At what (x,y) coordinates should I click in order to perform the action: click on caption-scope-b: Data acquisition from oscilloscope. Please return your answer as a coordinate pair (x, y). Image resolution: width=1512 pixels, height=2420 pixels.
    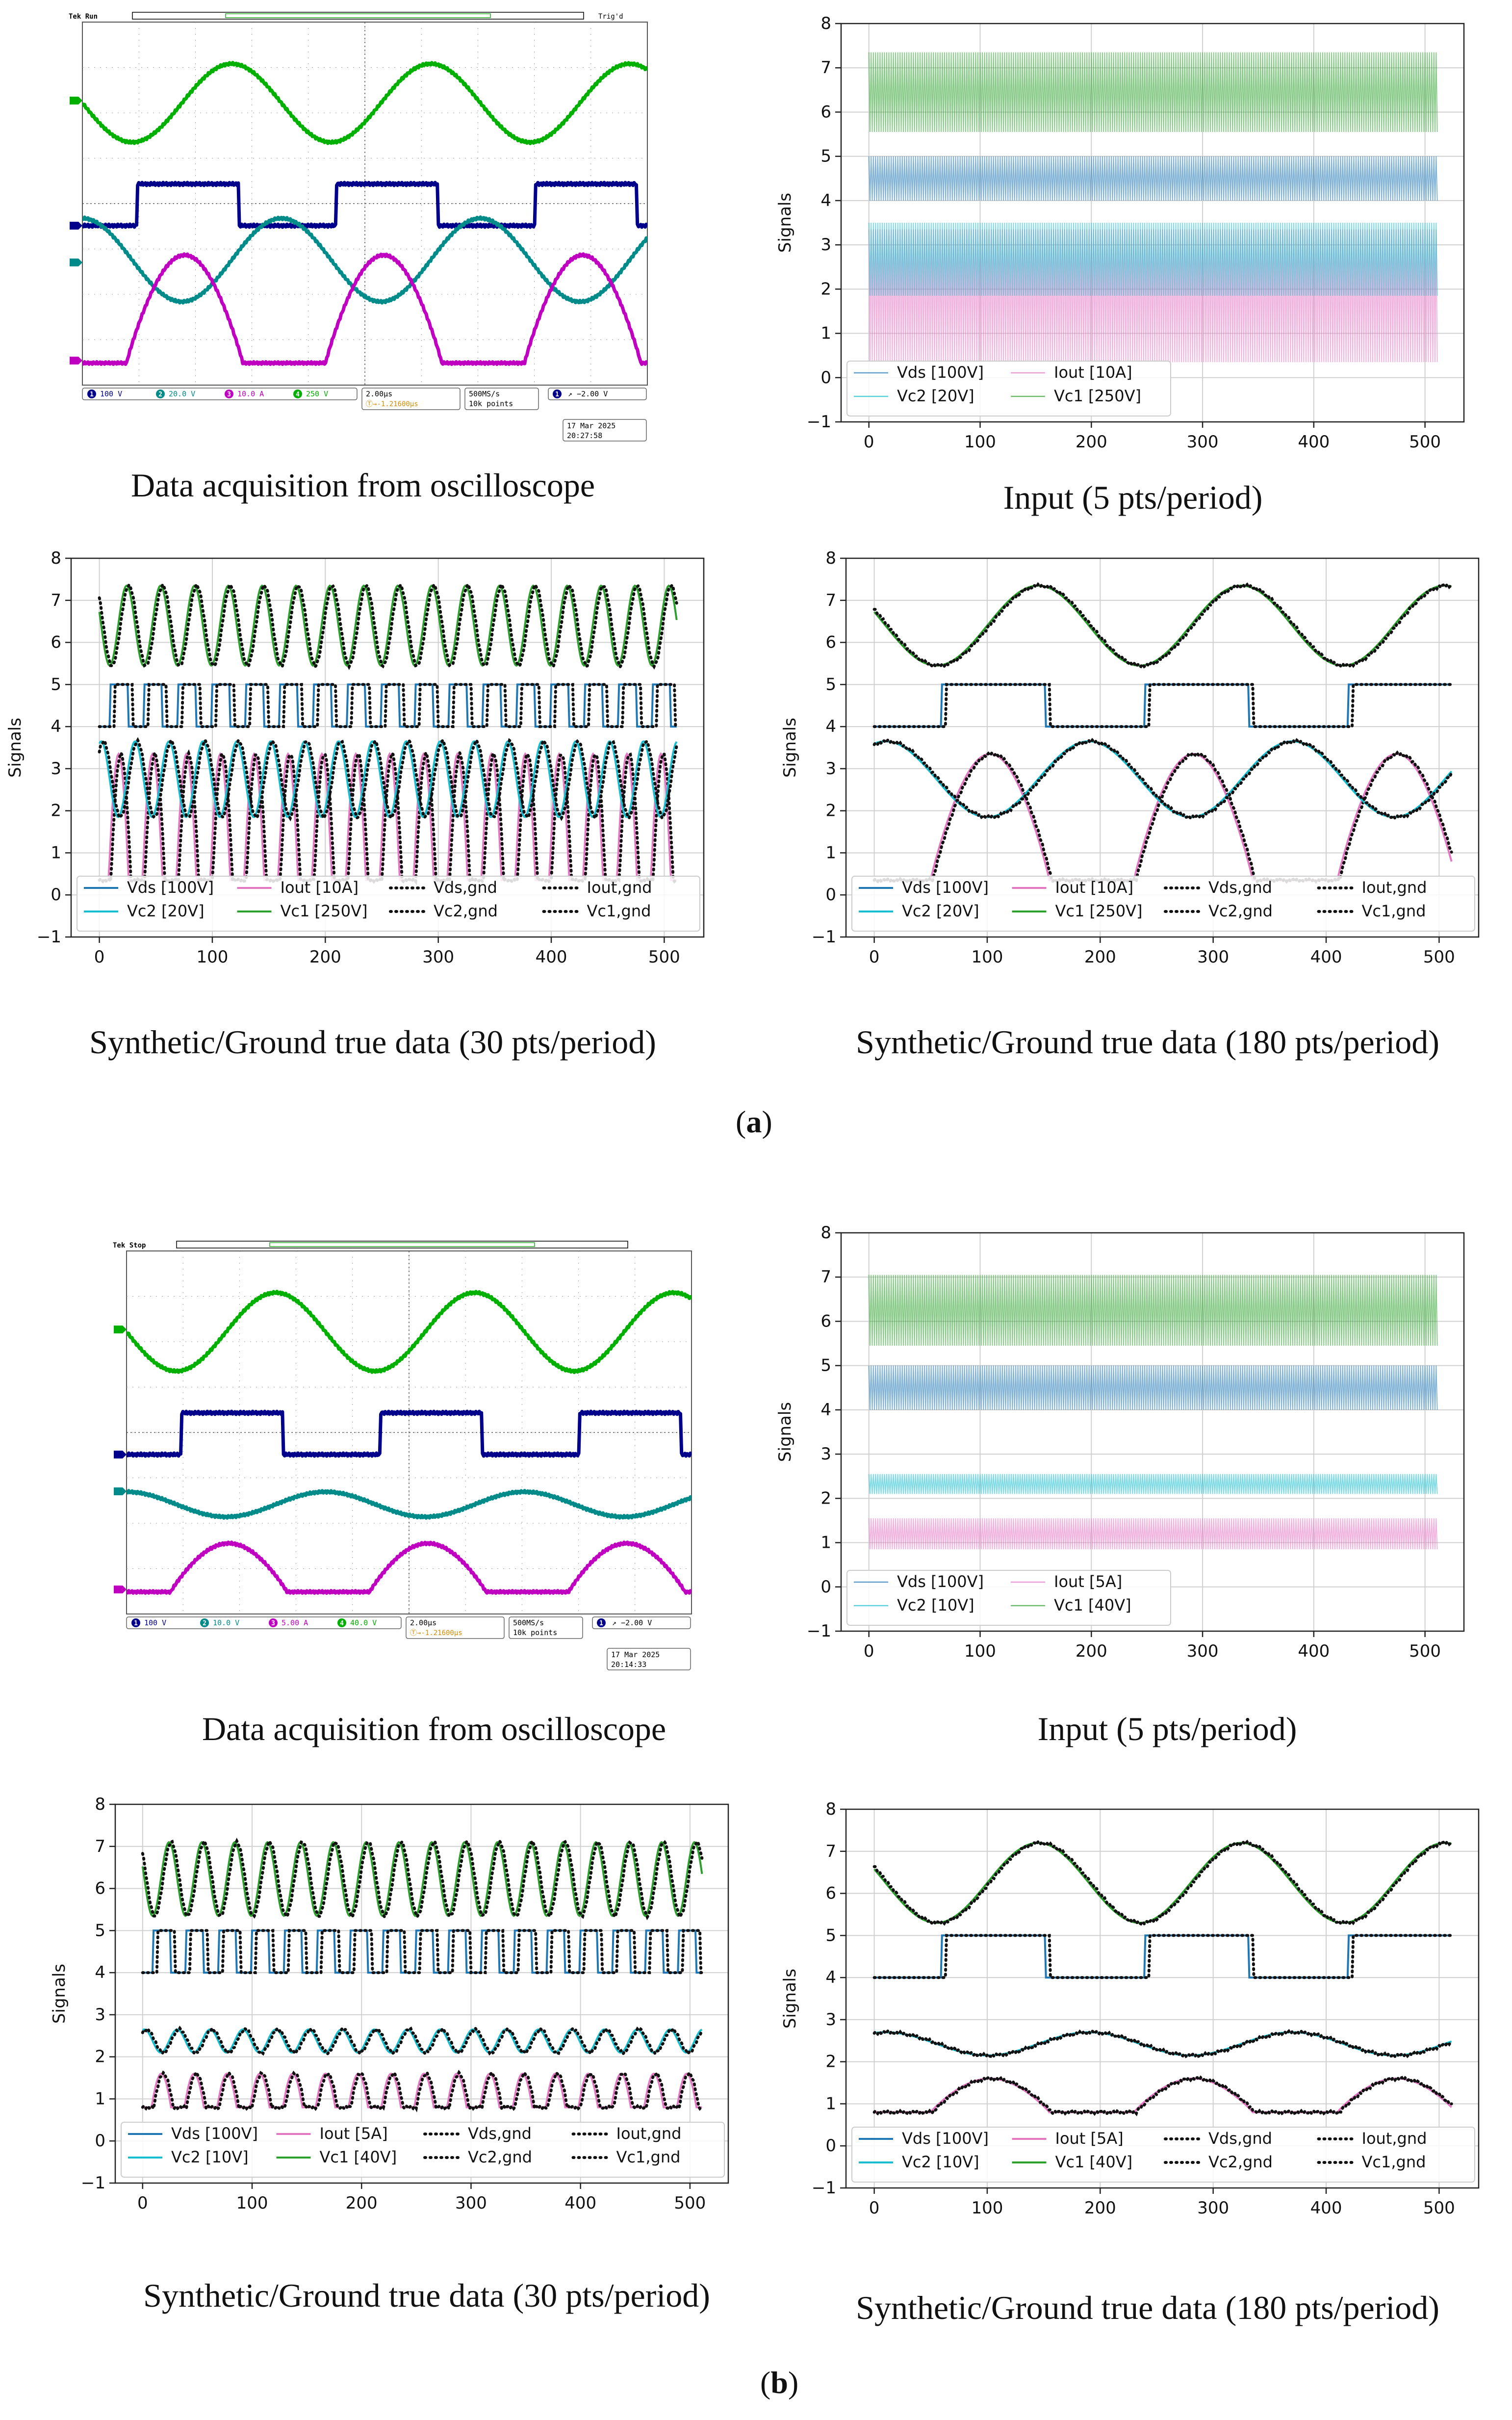
    Looking at the image, I should click on (434, 1729).